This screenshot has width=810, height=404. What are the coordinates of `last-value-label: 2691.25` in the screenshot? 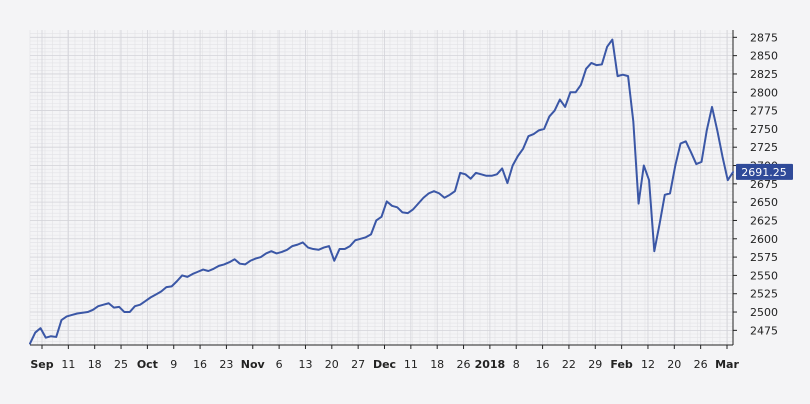 It's located at (764, 172).